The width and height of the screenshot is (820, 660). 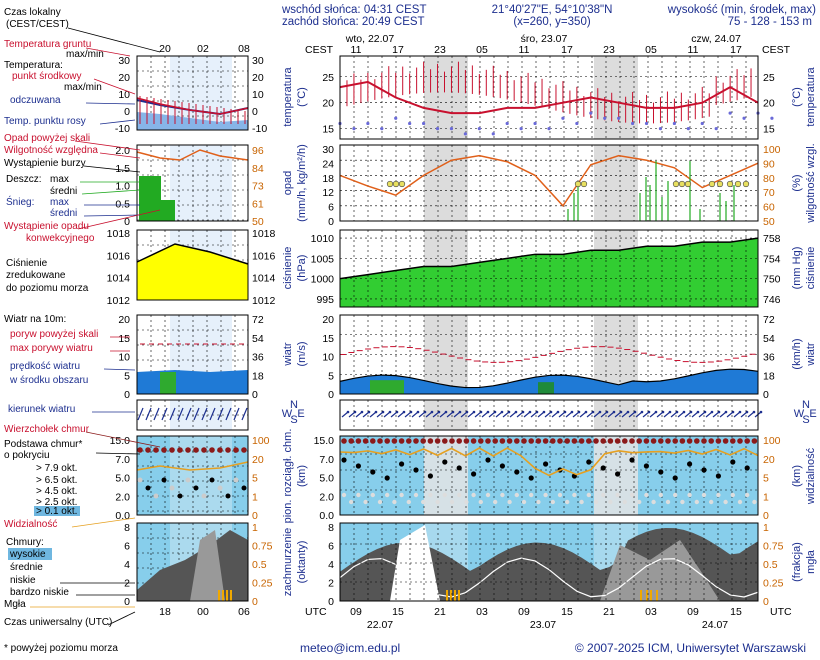 What do you see at coordinates (192, 106) in the screenshot?
I see `temp-mid-line` at bounding box center [192, 106].